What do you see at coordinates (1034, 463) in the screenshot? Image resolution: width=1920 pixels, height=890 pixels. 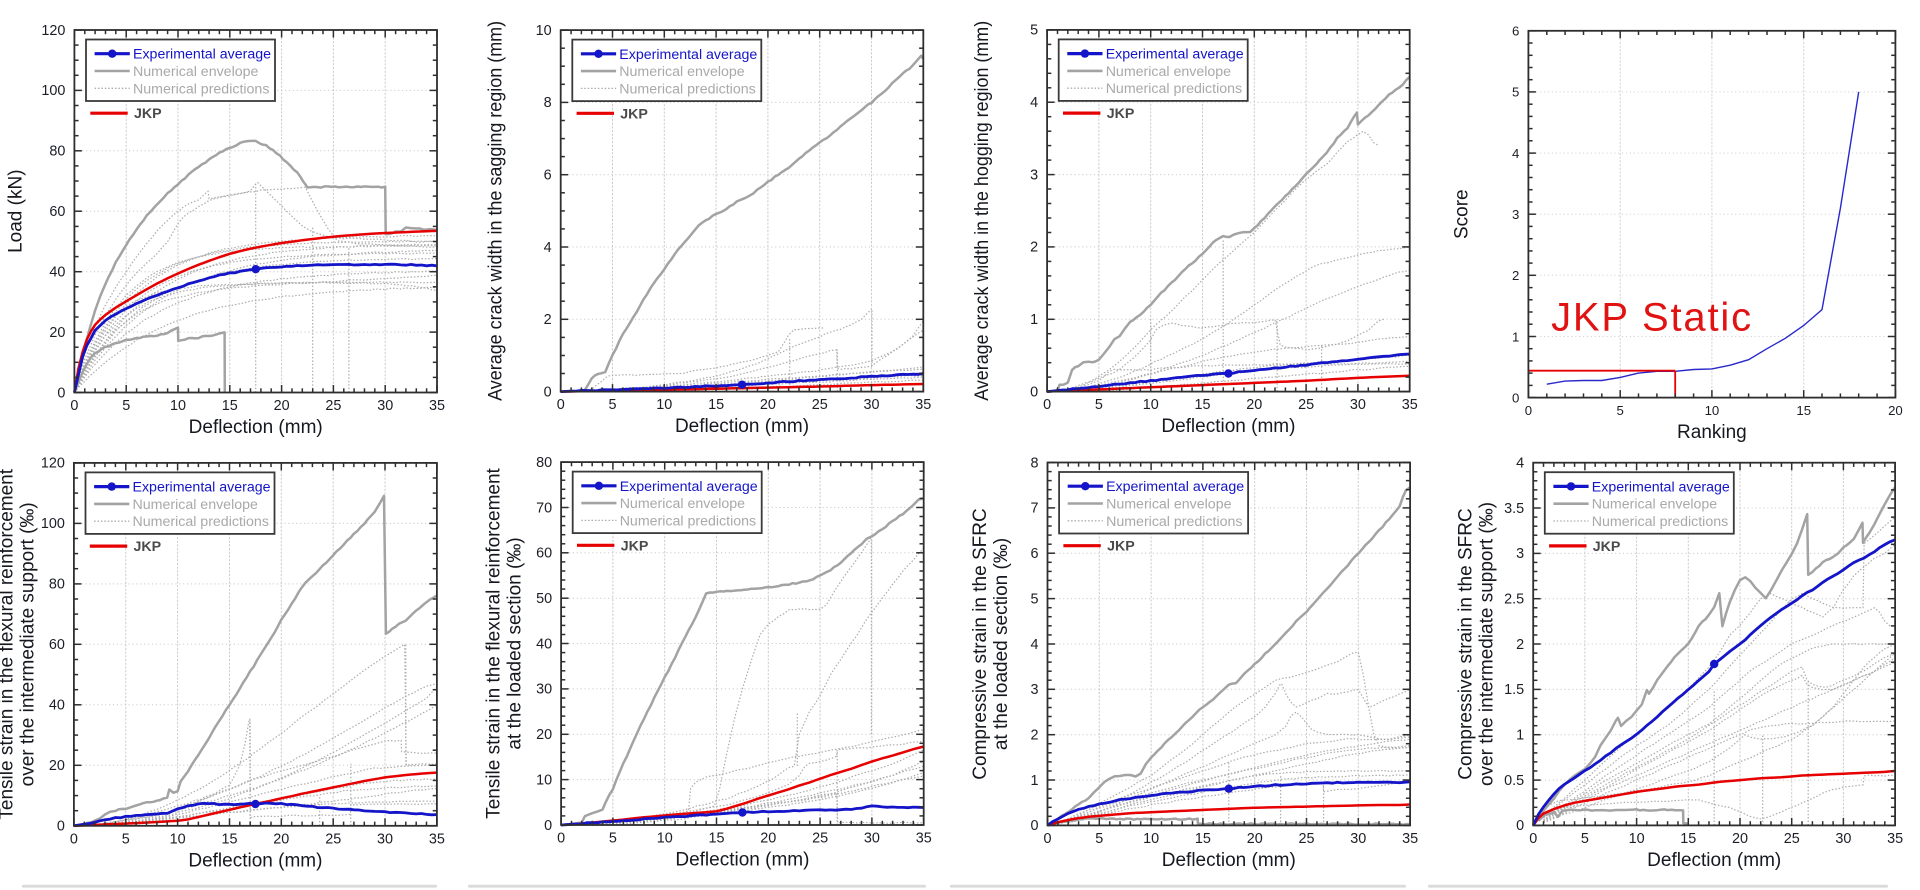 I see `svg-text: 8` at bounding box center [1034, 463].